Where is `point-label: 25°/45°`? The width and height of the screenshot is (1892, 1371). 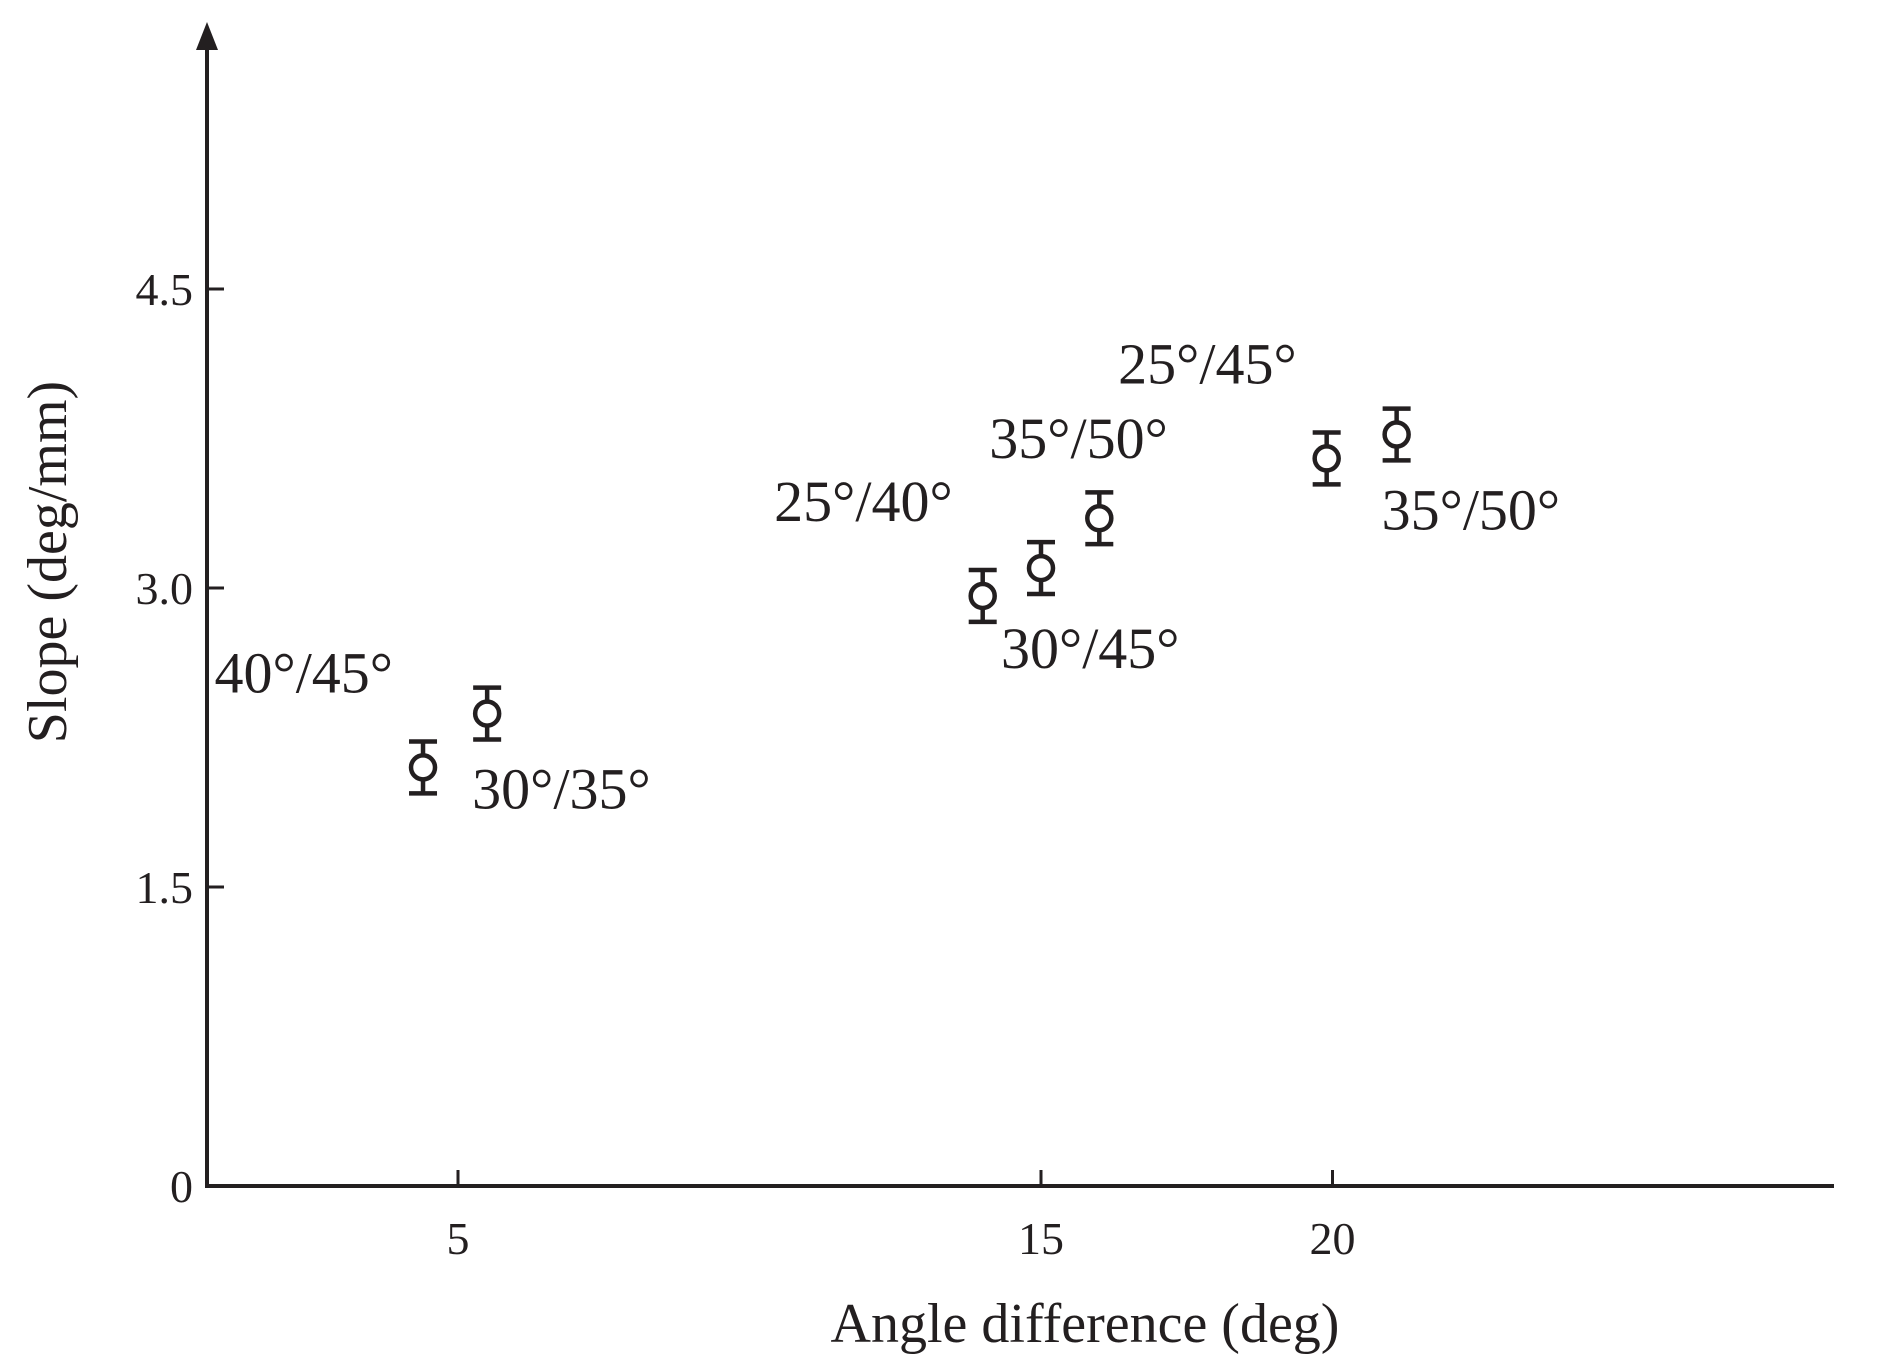
point-label: 25°/45° is located at coordinates (1207, 363).